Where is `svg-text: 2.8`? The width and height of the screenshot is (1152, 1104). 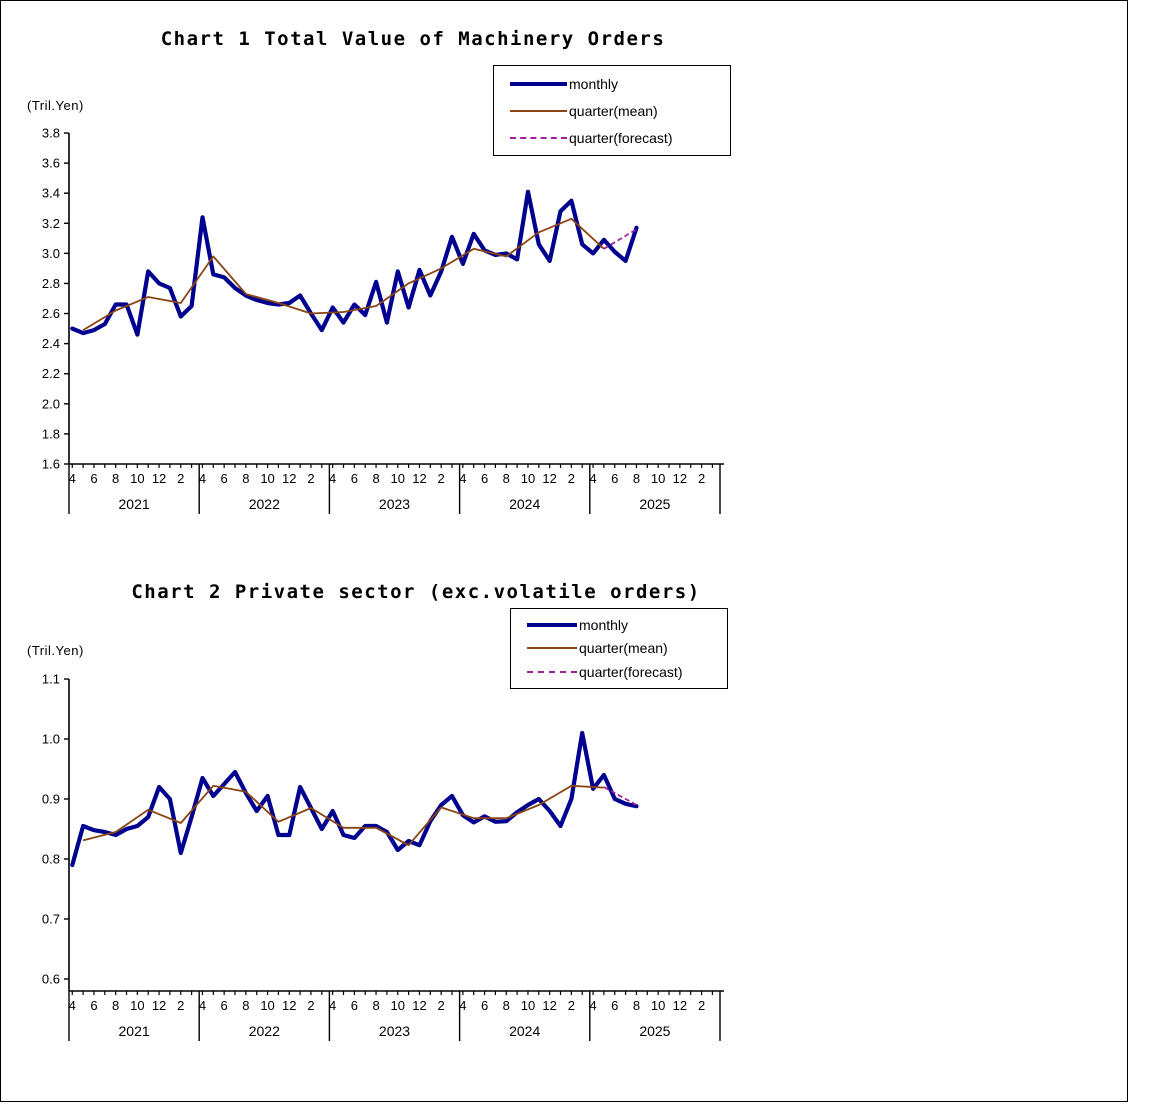 svg-text: 2.8 is located at coordinates (51, 283).